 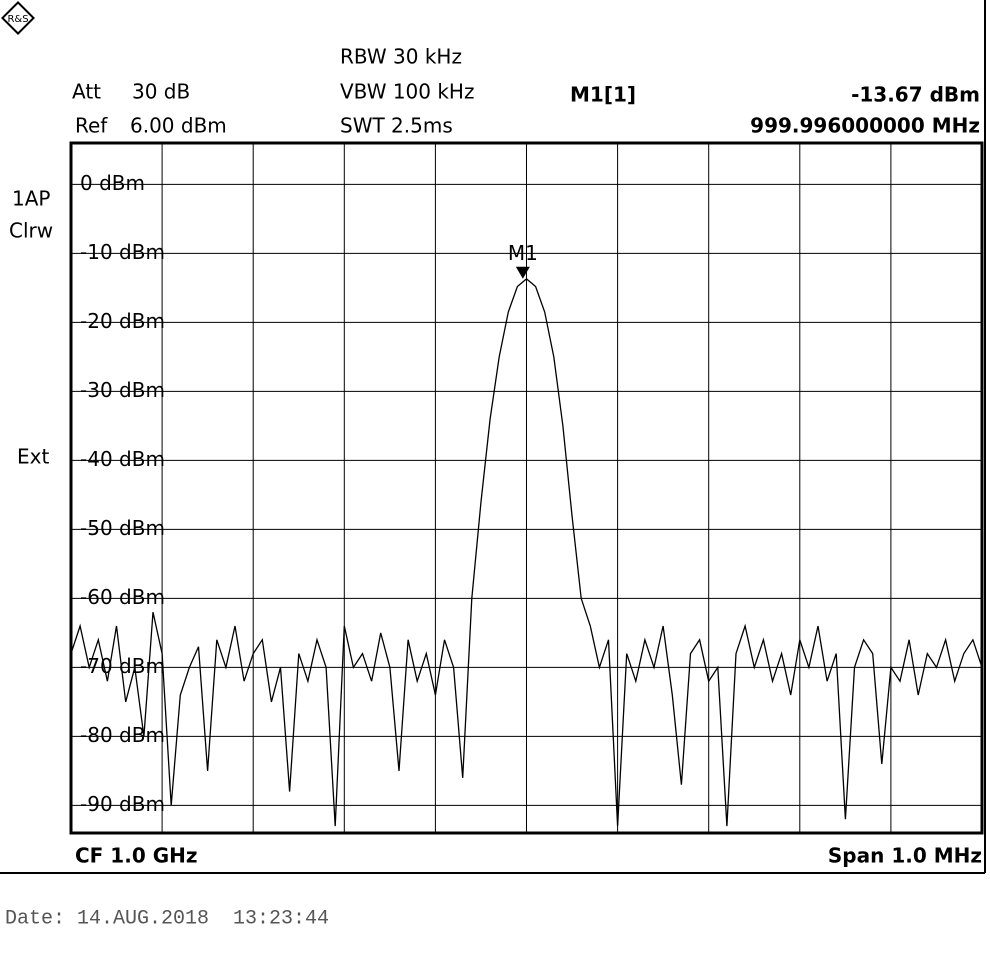 I want to click on ref: 6.00 dBm, so click(x=178, y=126).